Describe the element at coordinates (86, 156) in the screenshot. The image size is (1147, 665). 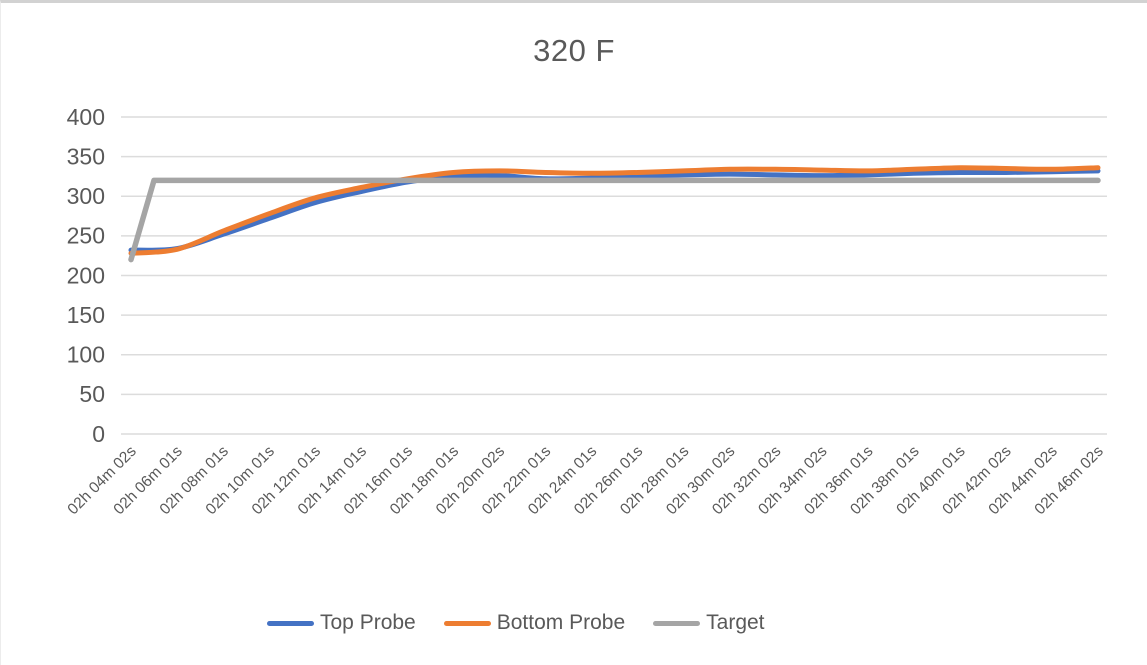
I see `y-tick-label: 350` at that location.